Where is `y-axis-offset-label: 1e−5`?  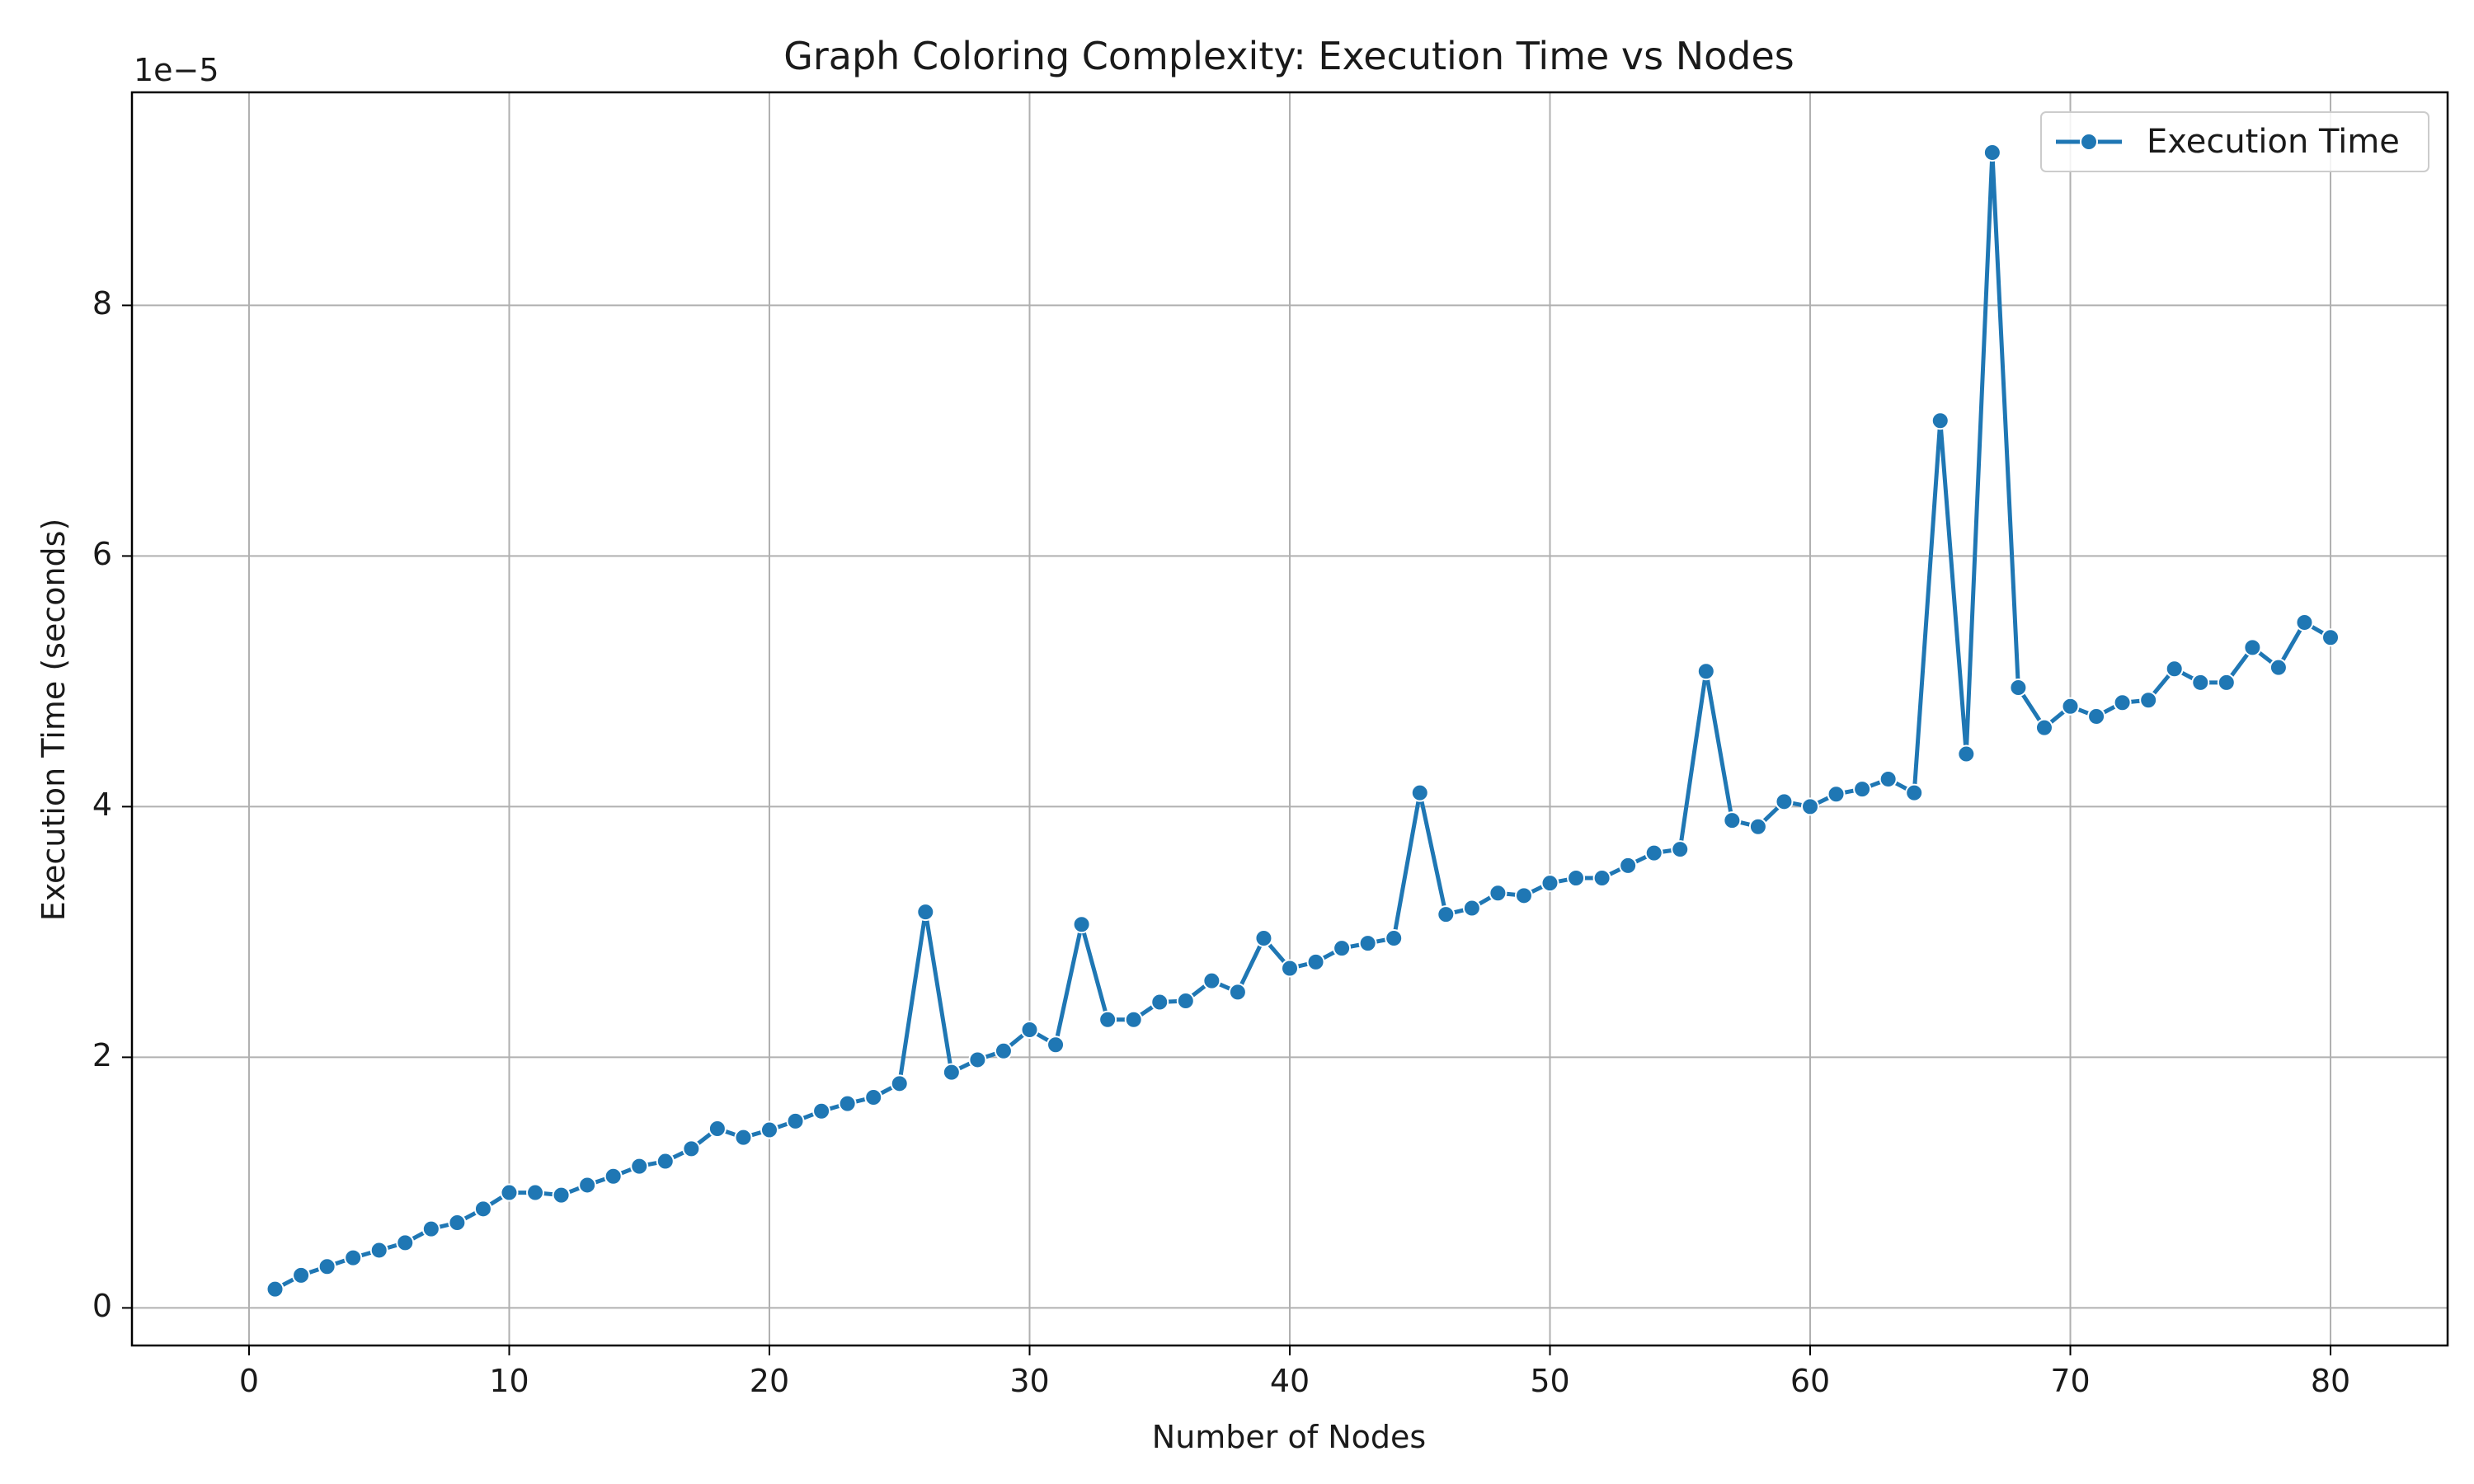 y-axis-offset-label: 1e−5 is located at coordinates (176, 70).